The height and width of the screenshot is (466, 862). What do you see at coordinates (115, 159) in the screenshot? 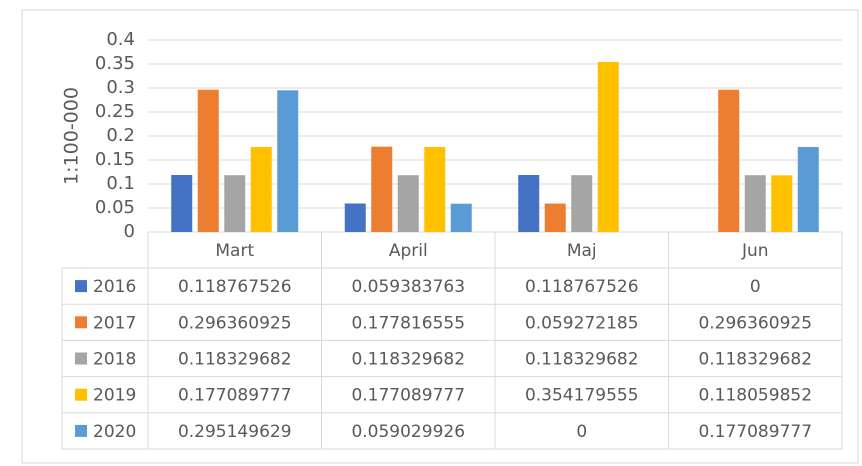
I see `y-tick-label: 0.15` at bounding box center [115, 159].